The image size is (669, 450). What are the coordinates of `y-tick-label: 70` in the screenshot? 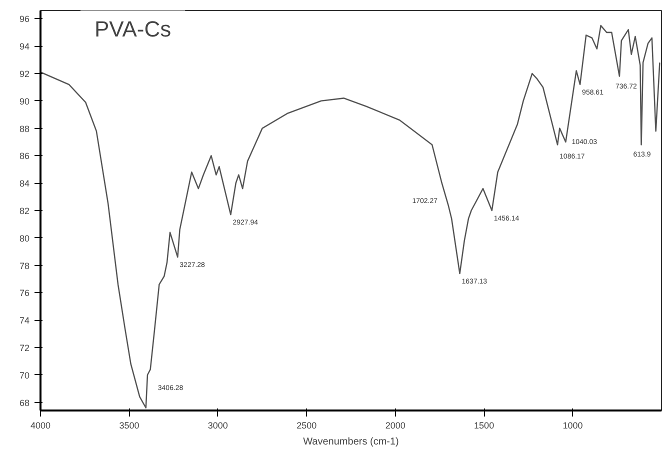 It's located at (24, 375).